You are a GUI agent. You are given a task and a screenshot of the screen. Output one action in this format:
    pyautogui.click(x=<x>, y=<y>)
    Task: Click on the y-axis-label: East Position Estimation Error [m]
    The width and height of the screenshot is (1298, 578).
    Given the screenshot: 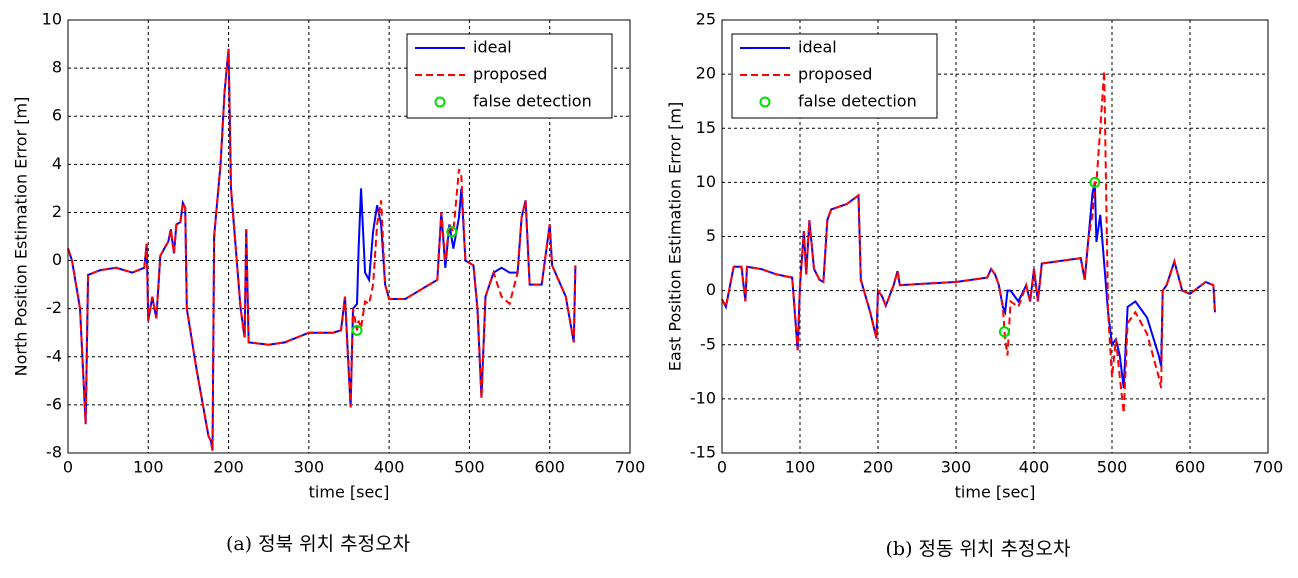 What is the action you would take?
    pyautogui.click(x=675, y=236)
    